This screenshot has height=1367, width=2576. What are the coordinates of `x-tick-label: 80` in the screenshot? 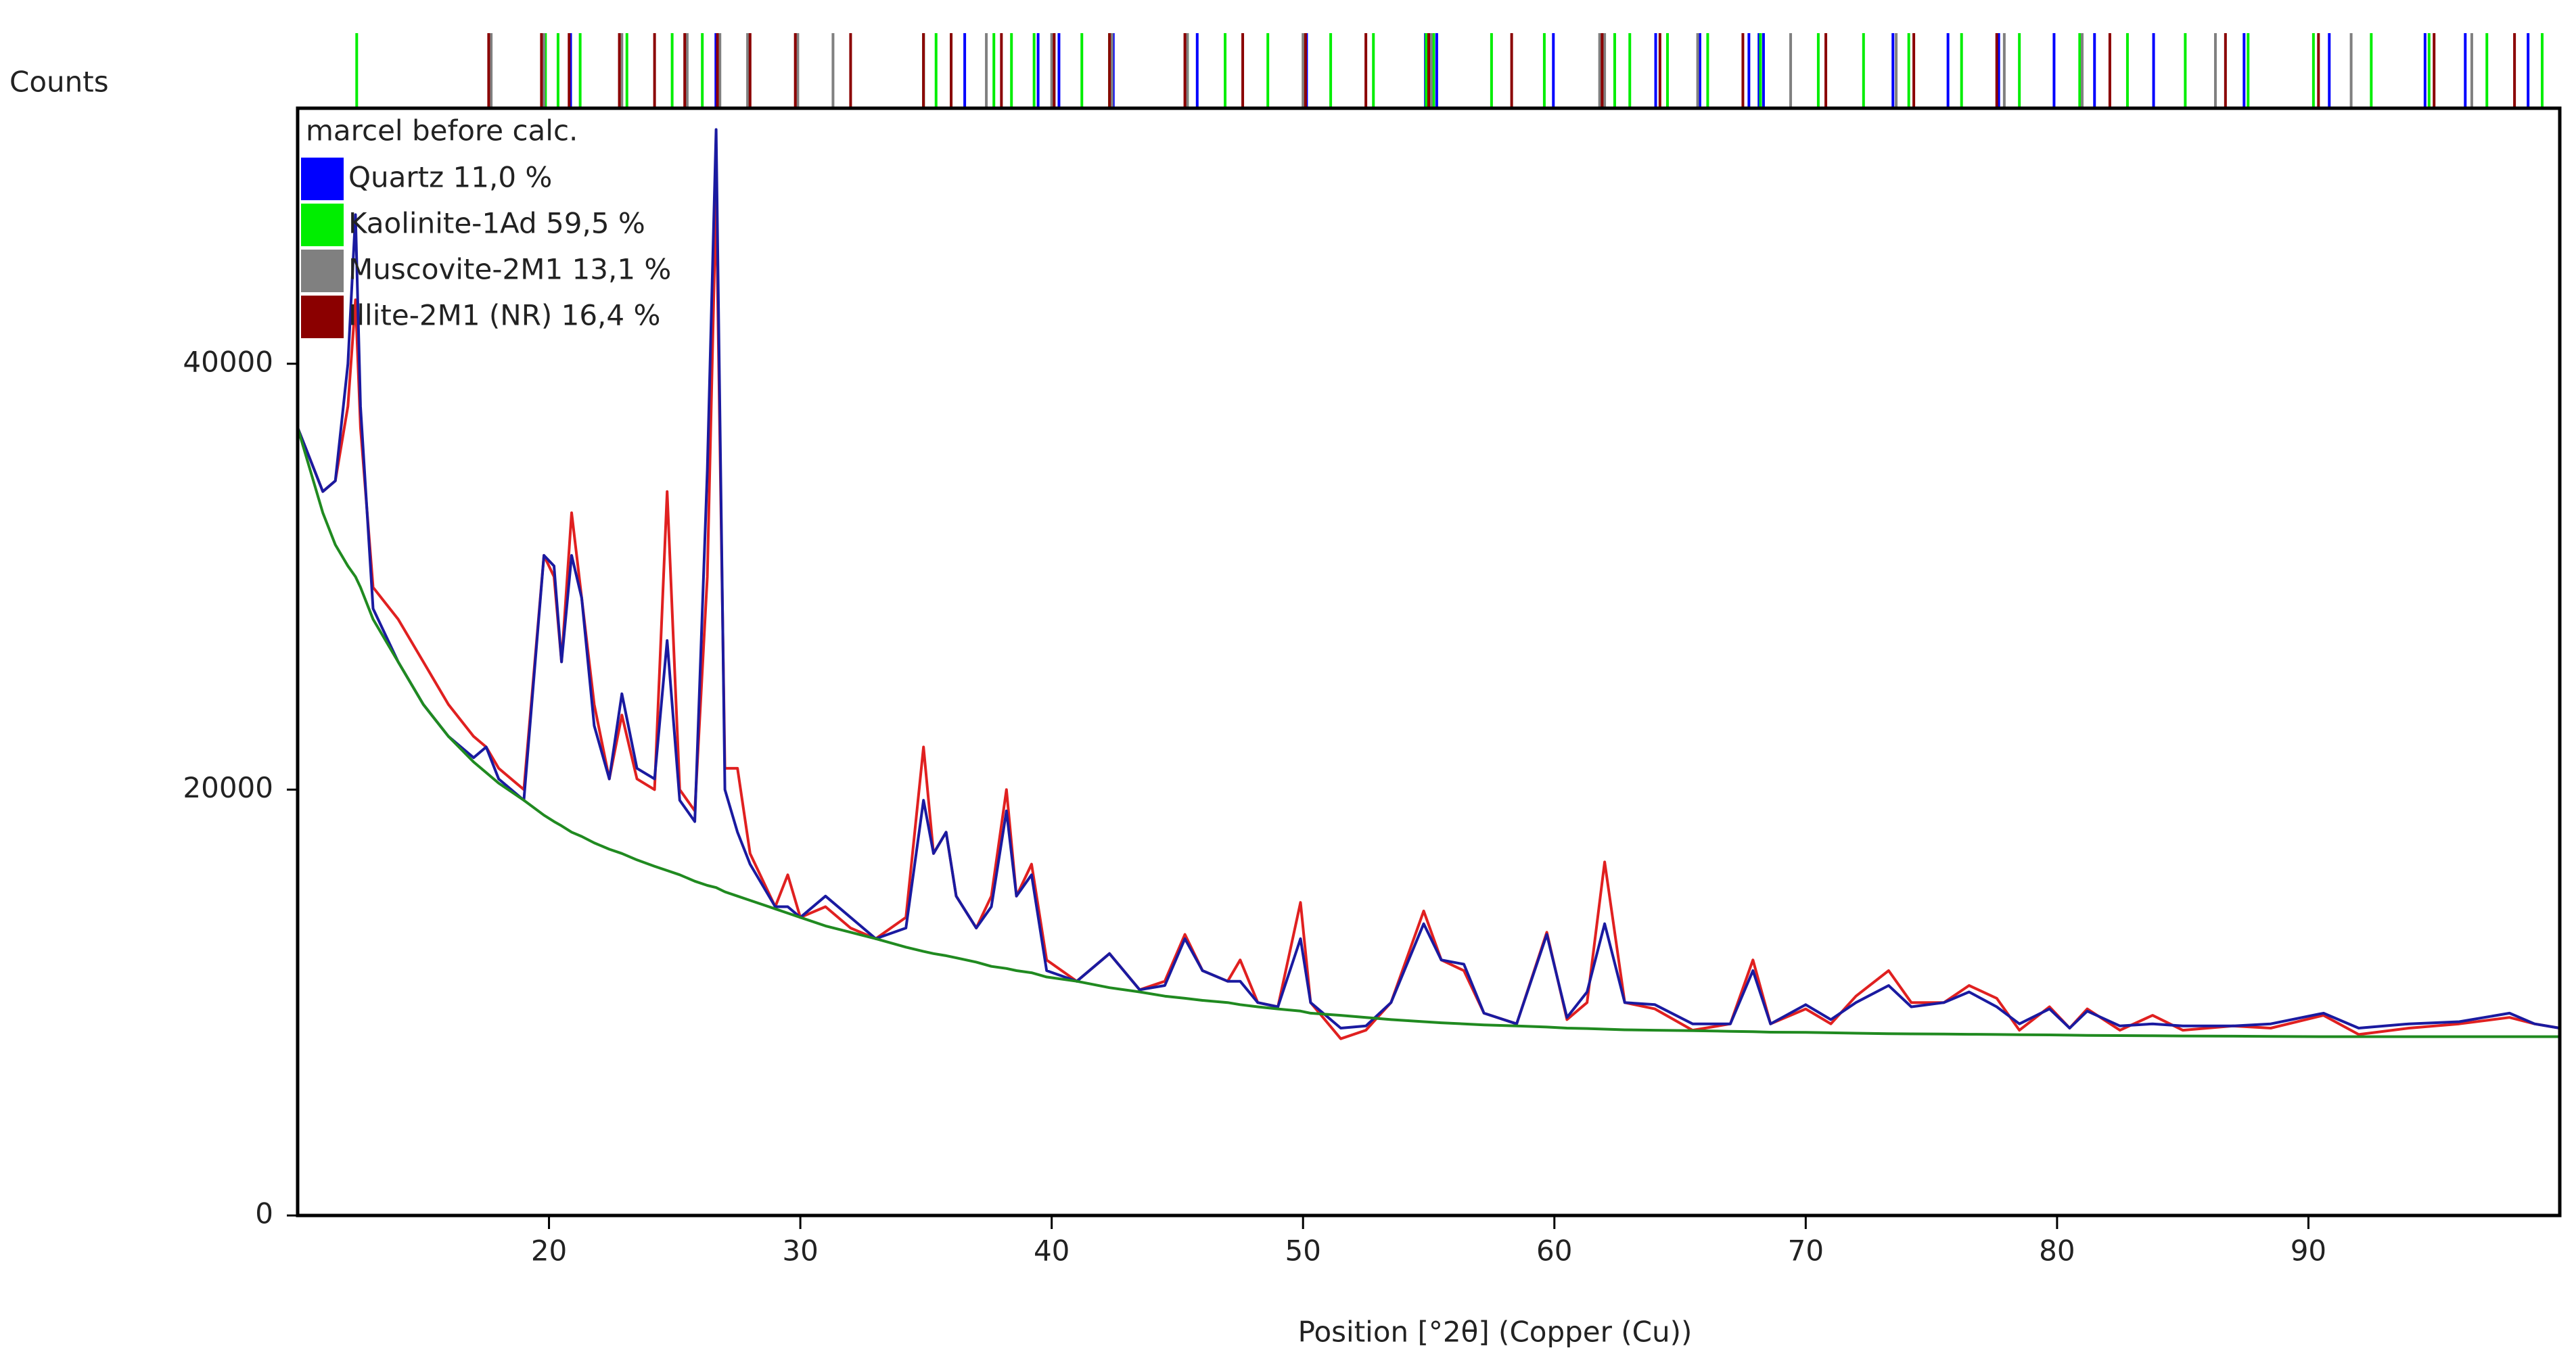 It's located at (2057, 1251).